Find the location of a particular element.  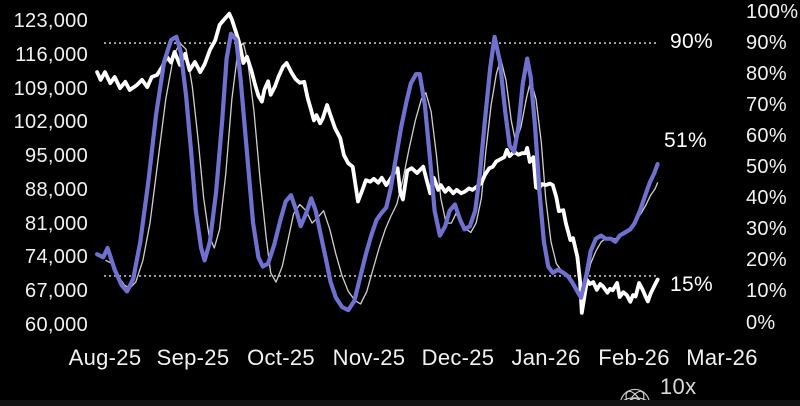

annotation-upper-threshold: 90% is located at coordinates (691, 41).